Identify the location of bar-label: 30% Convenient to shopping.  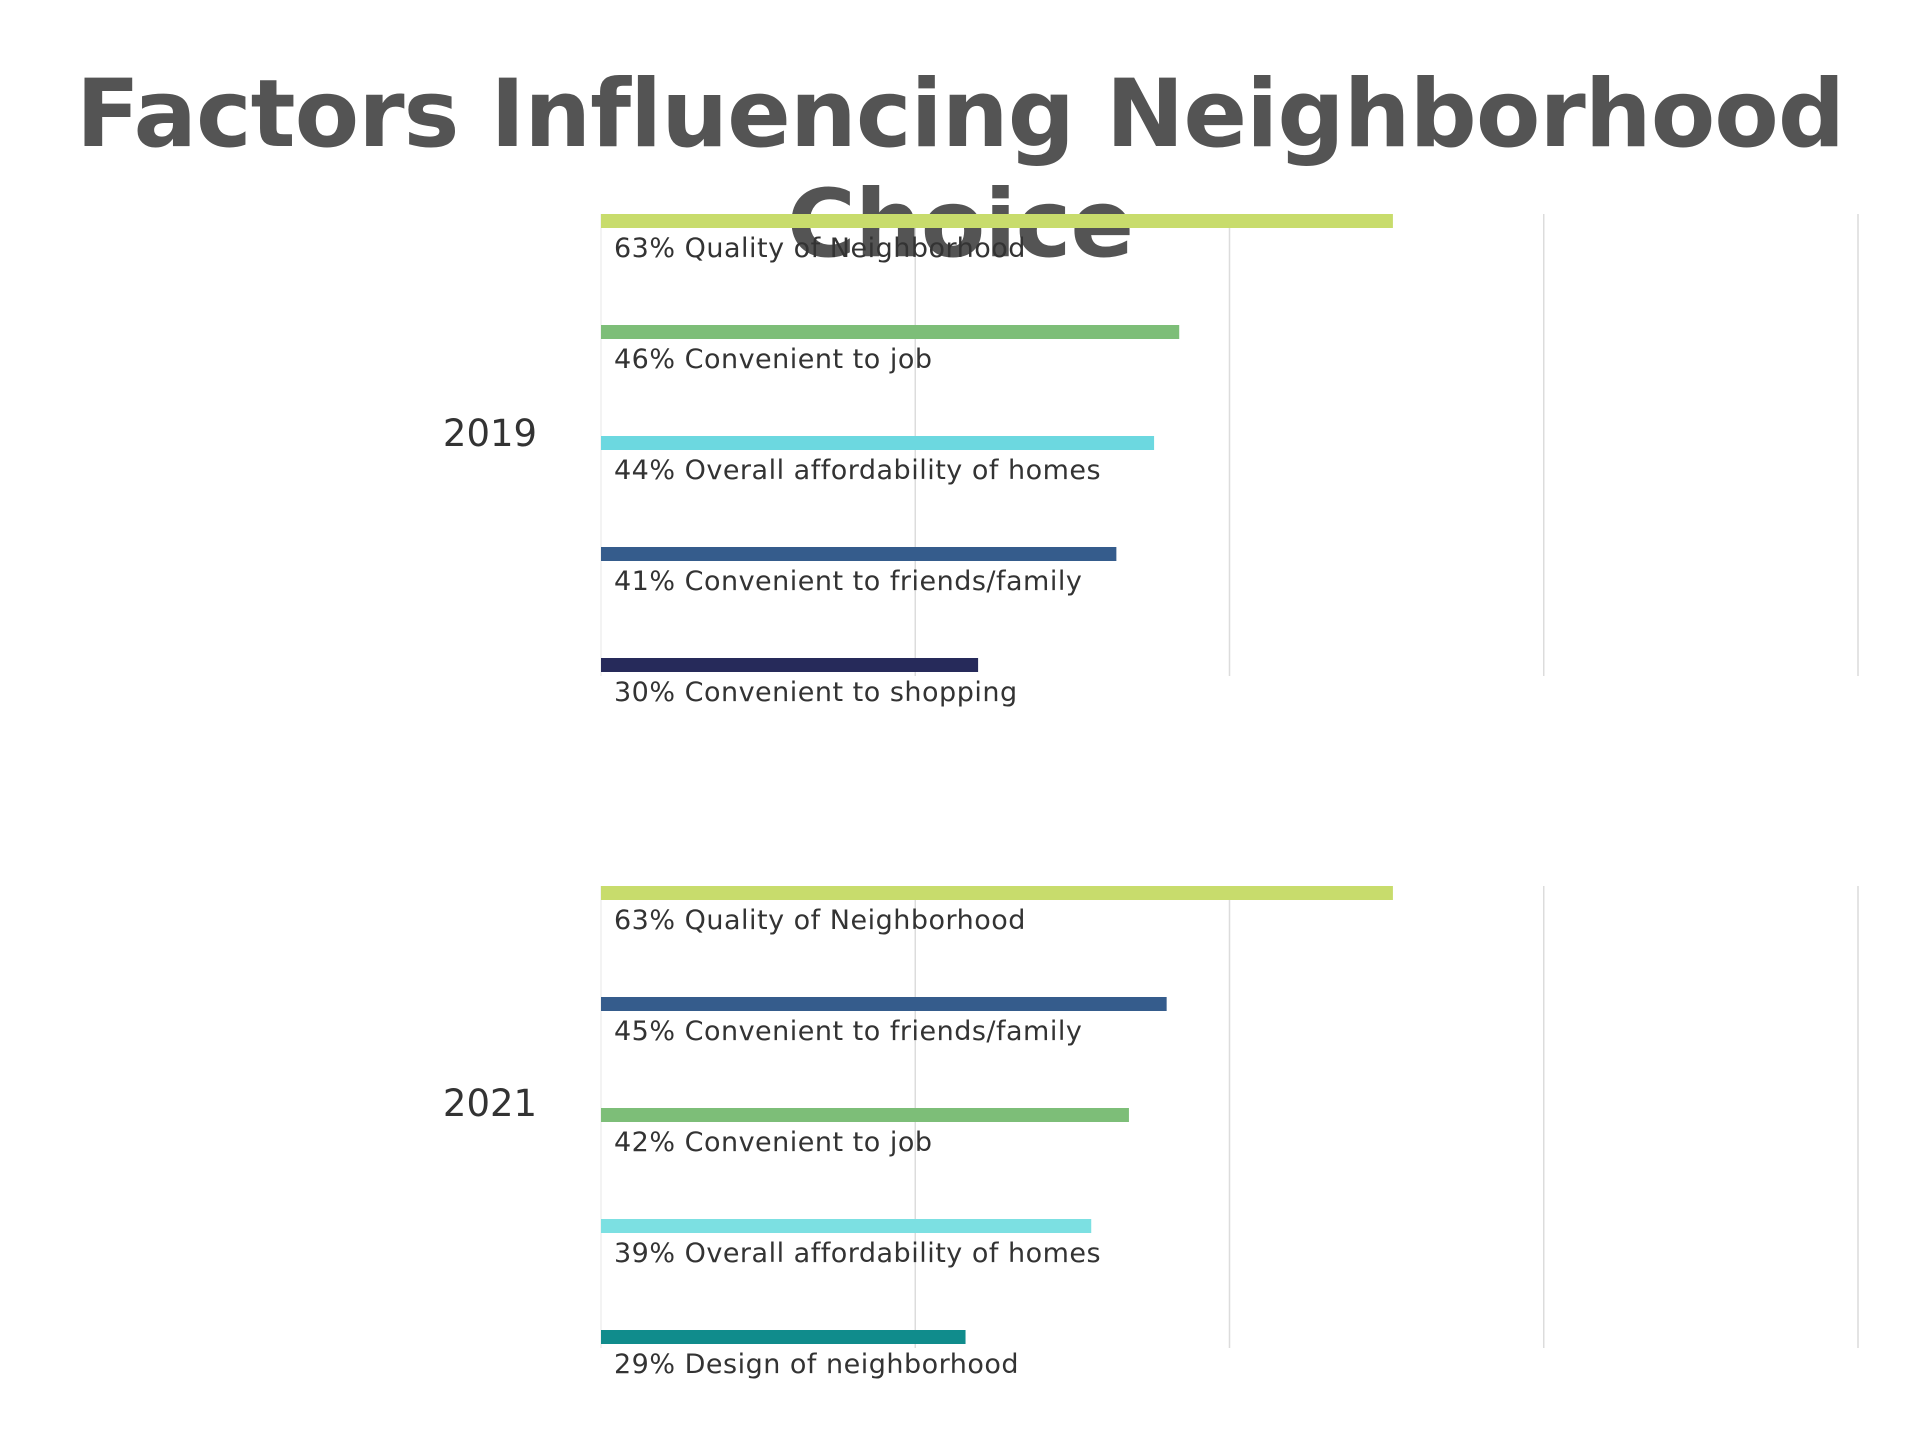
(816, 692).